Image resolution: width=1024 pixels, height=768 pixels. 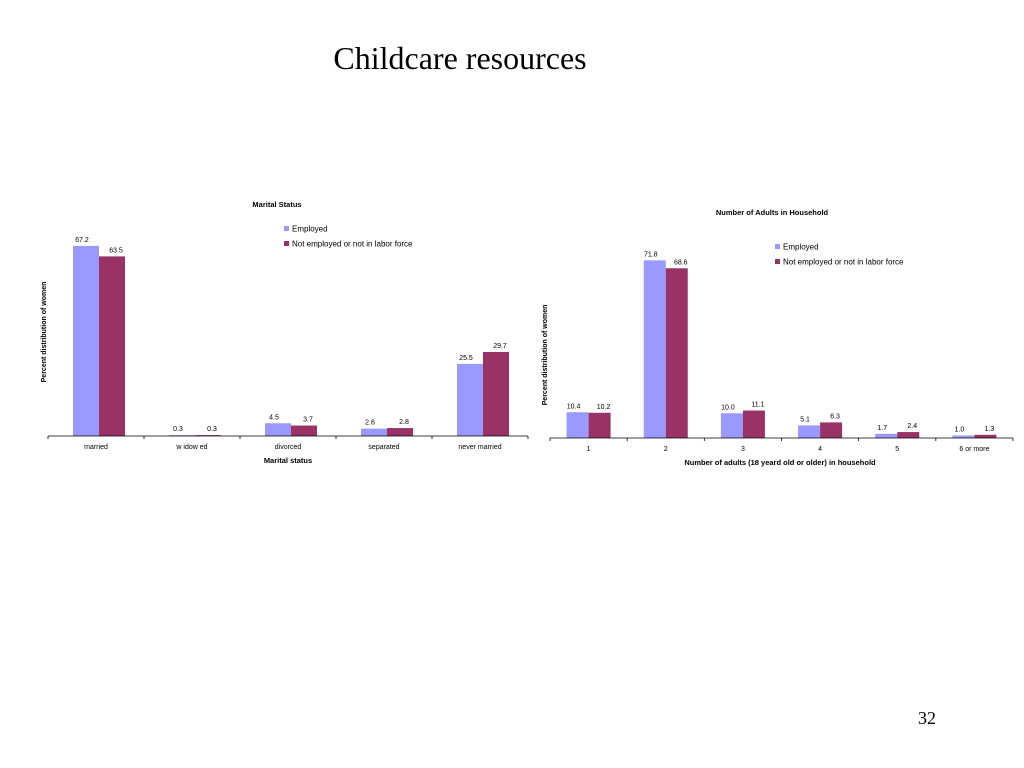 What do you see at coordinates (927, 718) in the screenshot?
I see `page-number: 32` at bounding box center [927, 718].